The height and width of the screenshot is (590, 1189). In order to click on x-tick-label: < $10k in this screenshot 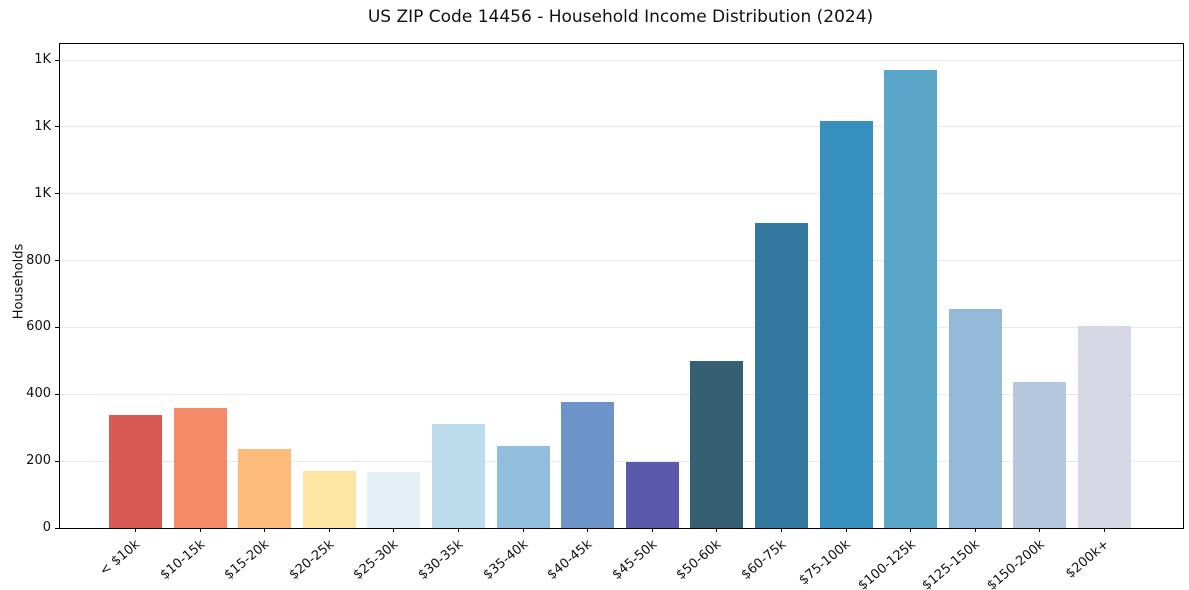, I will do `click(120, 558)`.